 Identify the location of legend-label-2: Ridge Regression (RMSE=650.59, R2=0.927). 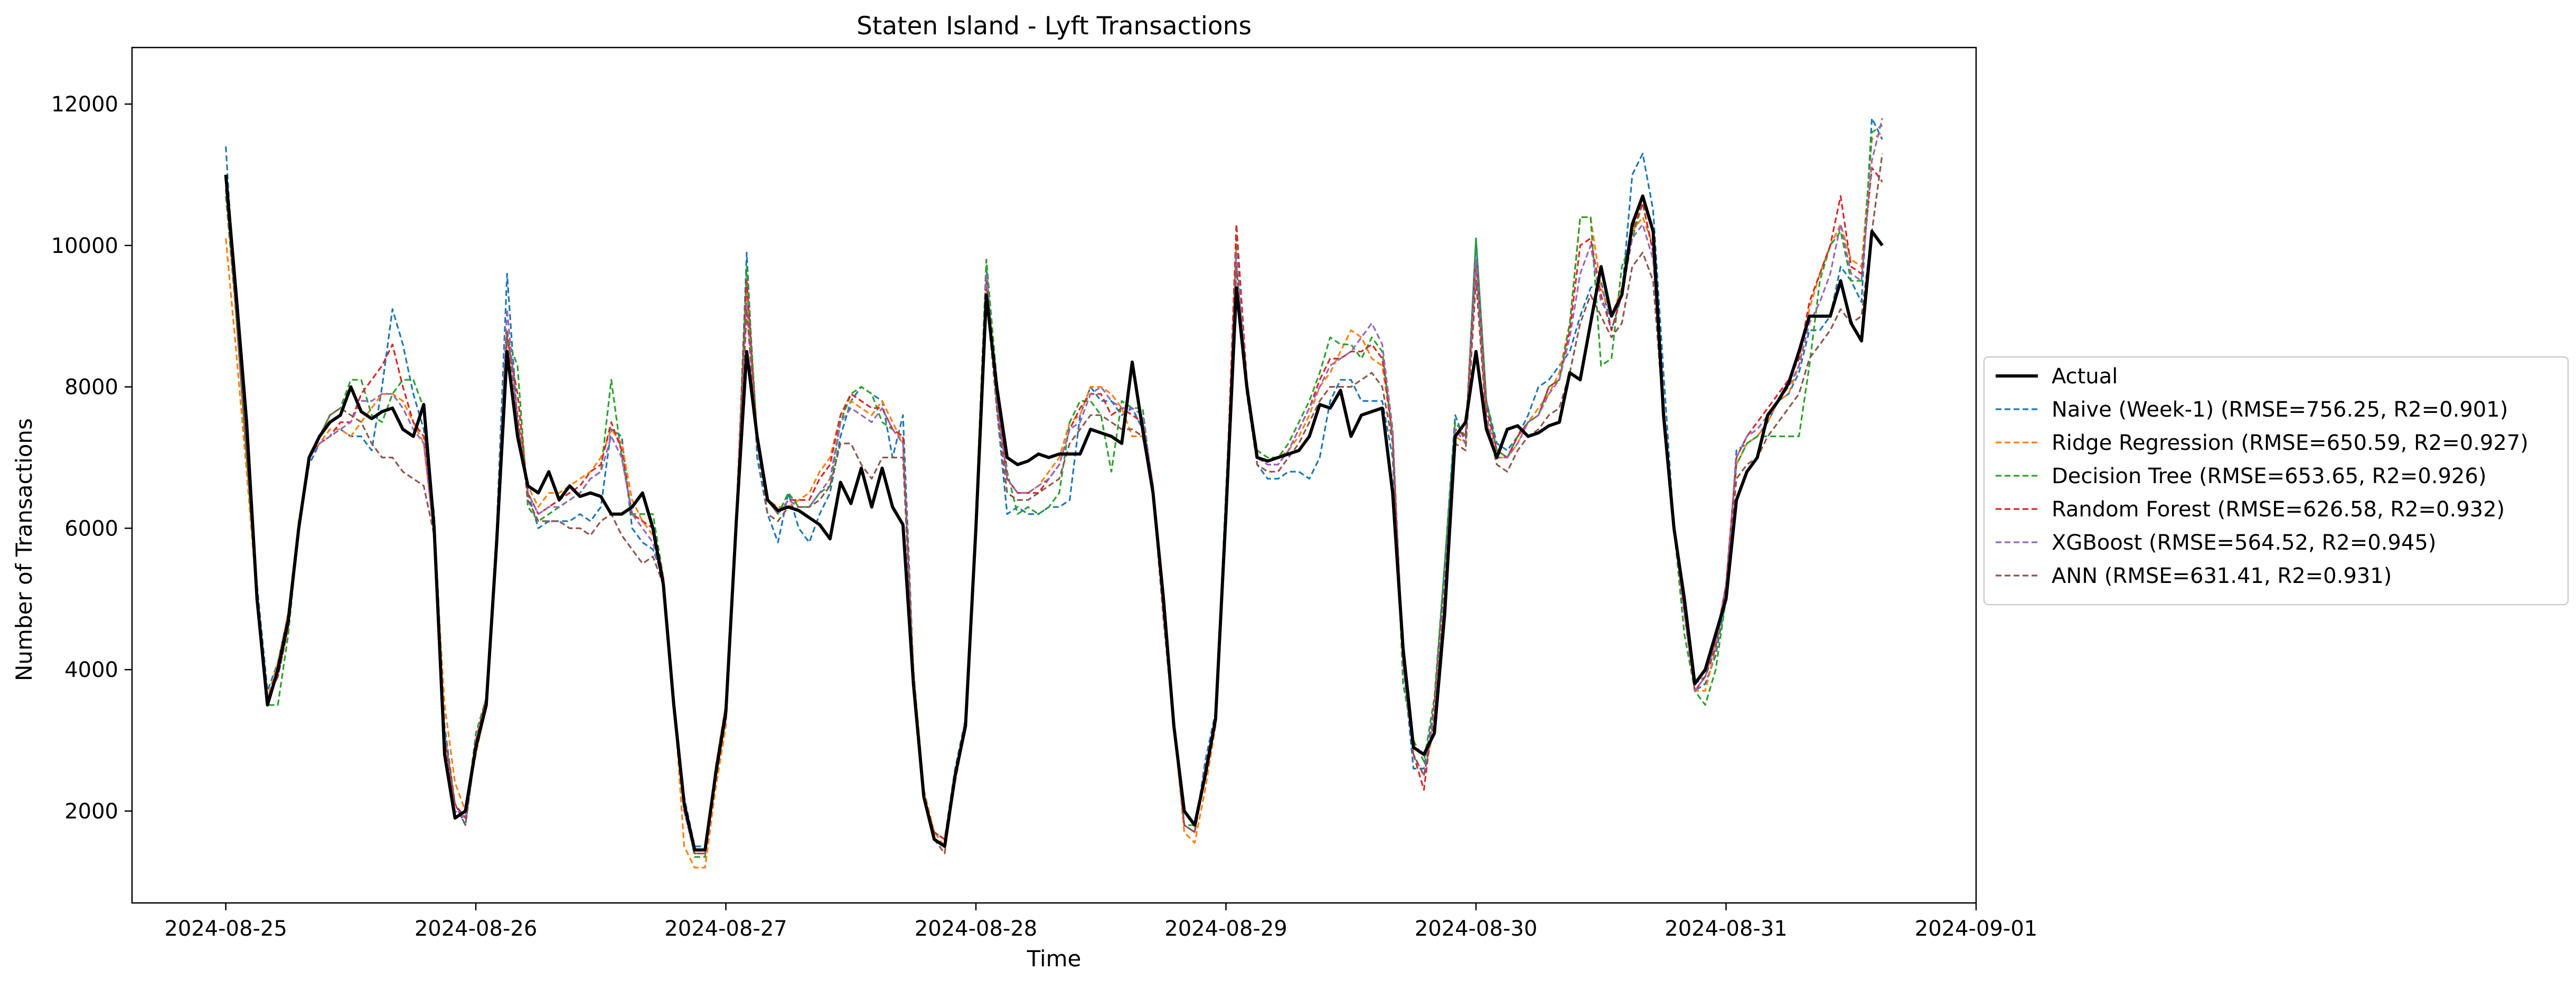
(2290, 443).